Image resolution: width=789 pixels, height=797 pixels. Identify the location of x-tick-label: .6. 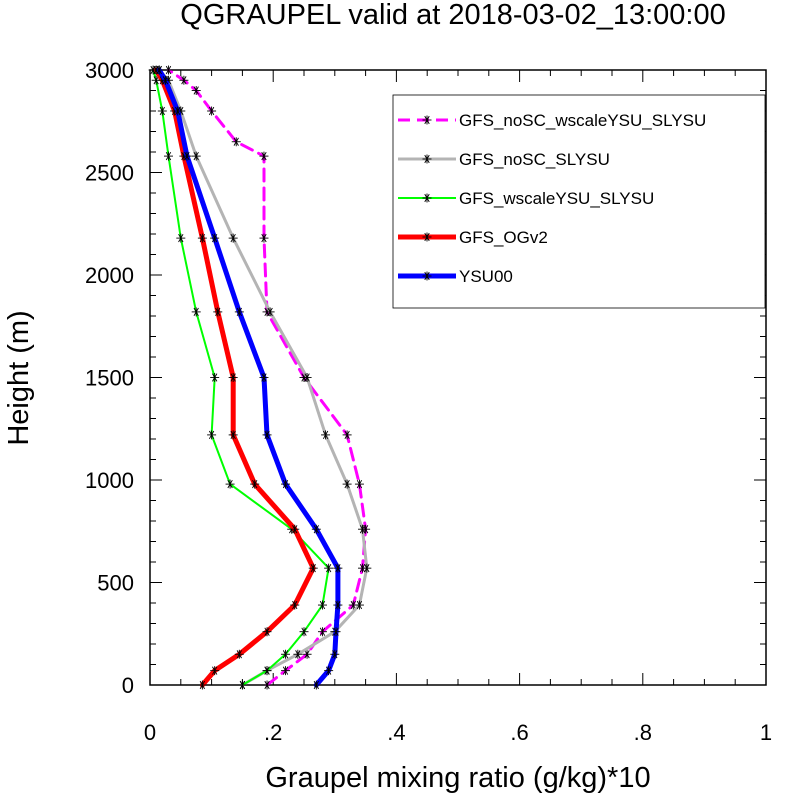
(519, 732).